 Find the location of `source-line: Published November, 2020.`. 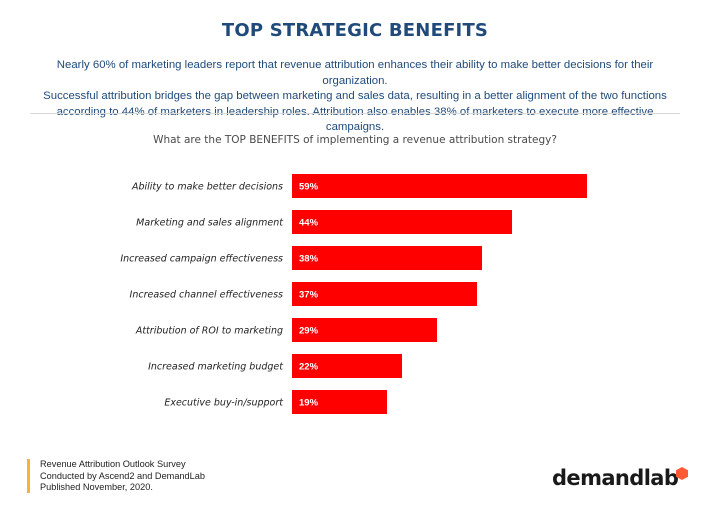

source-line: Published November, 2020. is located at coordinates (96, 487).